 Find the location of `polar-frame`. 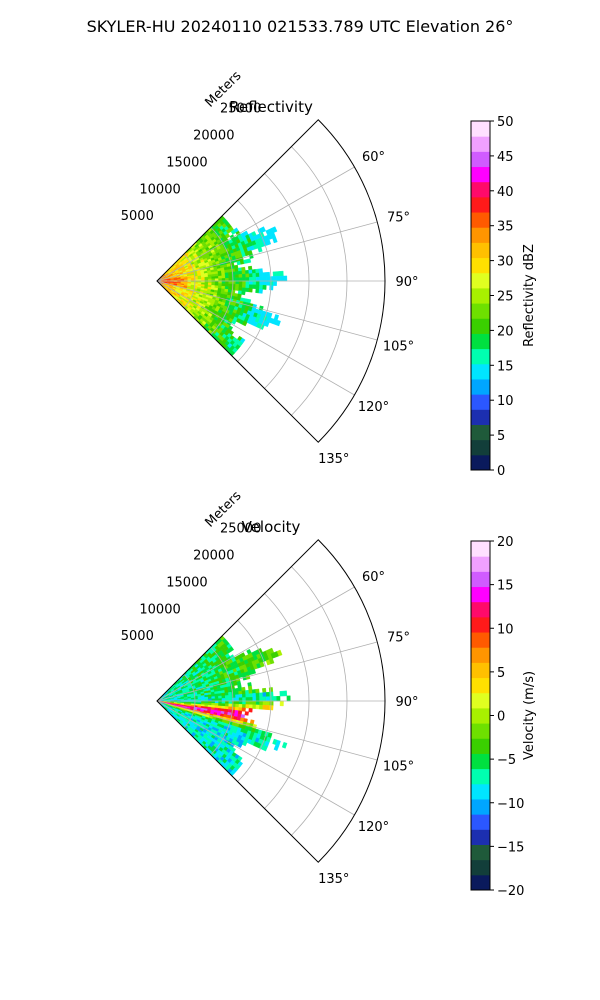

polar-frame is located at coordinates (271, 701).